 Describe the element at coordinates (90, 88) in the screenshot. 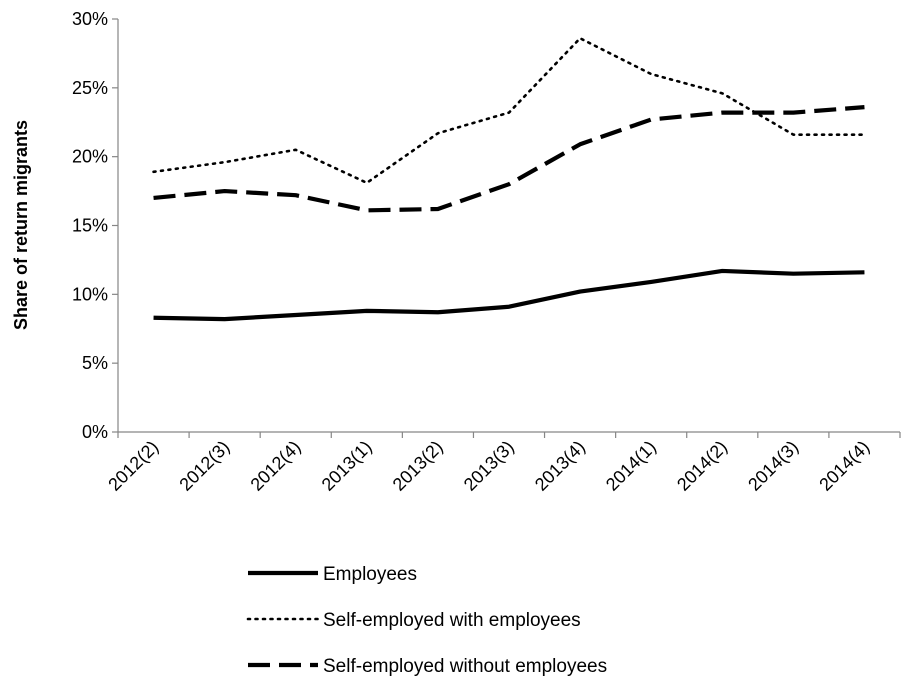

I see `y-tick-label: 25%` at that location.